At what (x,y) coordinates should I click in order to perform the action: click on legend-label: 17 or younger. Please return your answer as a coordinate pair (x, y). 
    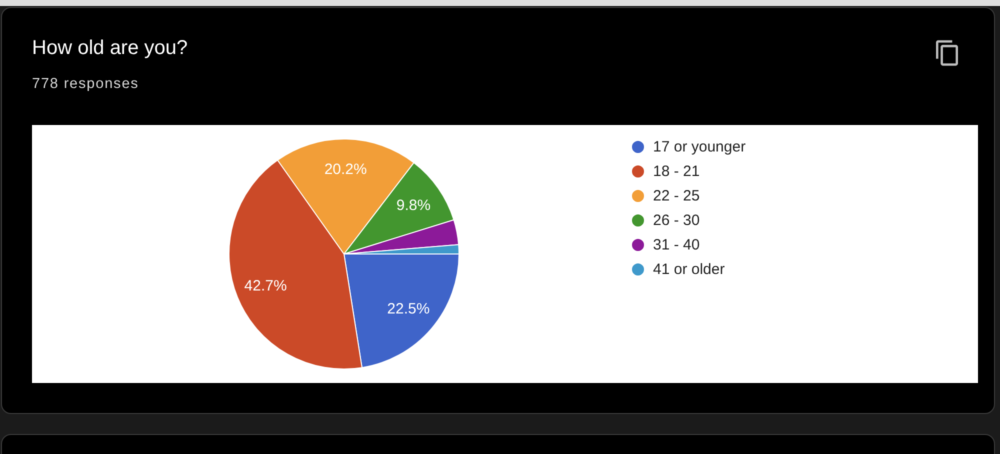
    Looking at the image, I should click on (699, 147).